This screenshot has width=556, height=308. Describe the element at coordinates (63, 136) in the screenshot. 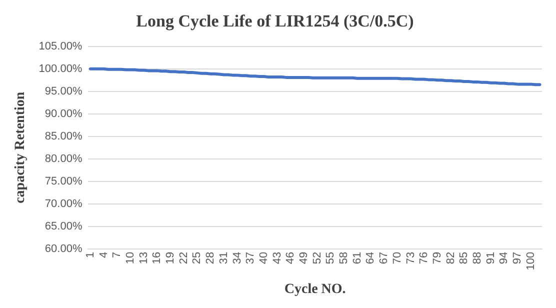

I see `y-tick-label: 85.00%` at that location.